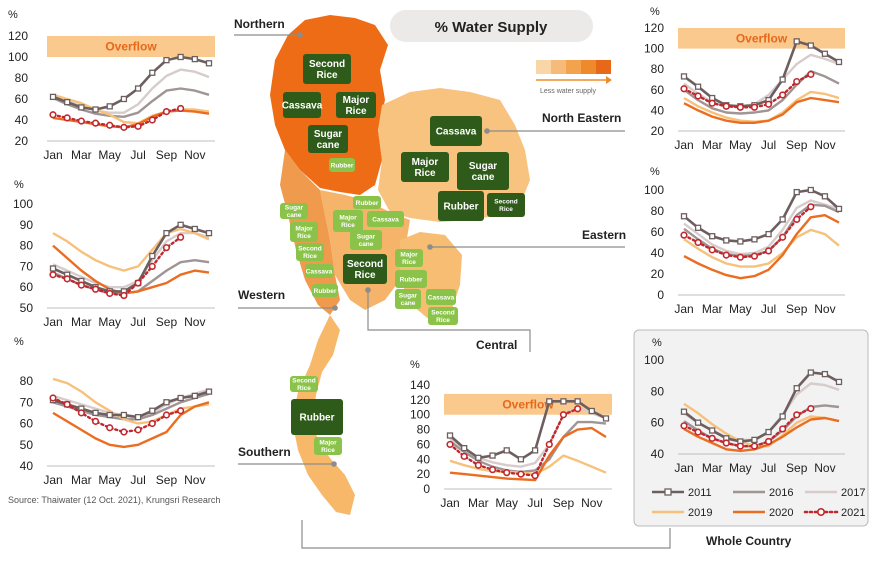  I want to click on map-region-southern, so click(323, 415).